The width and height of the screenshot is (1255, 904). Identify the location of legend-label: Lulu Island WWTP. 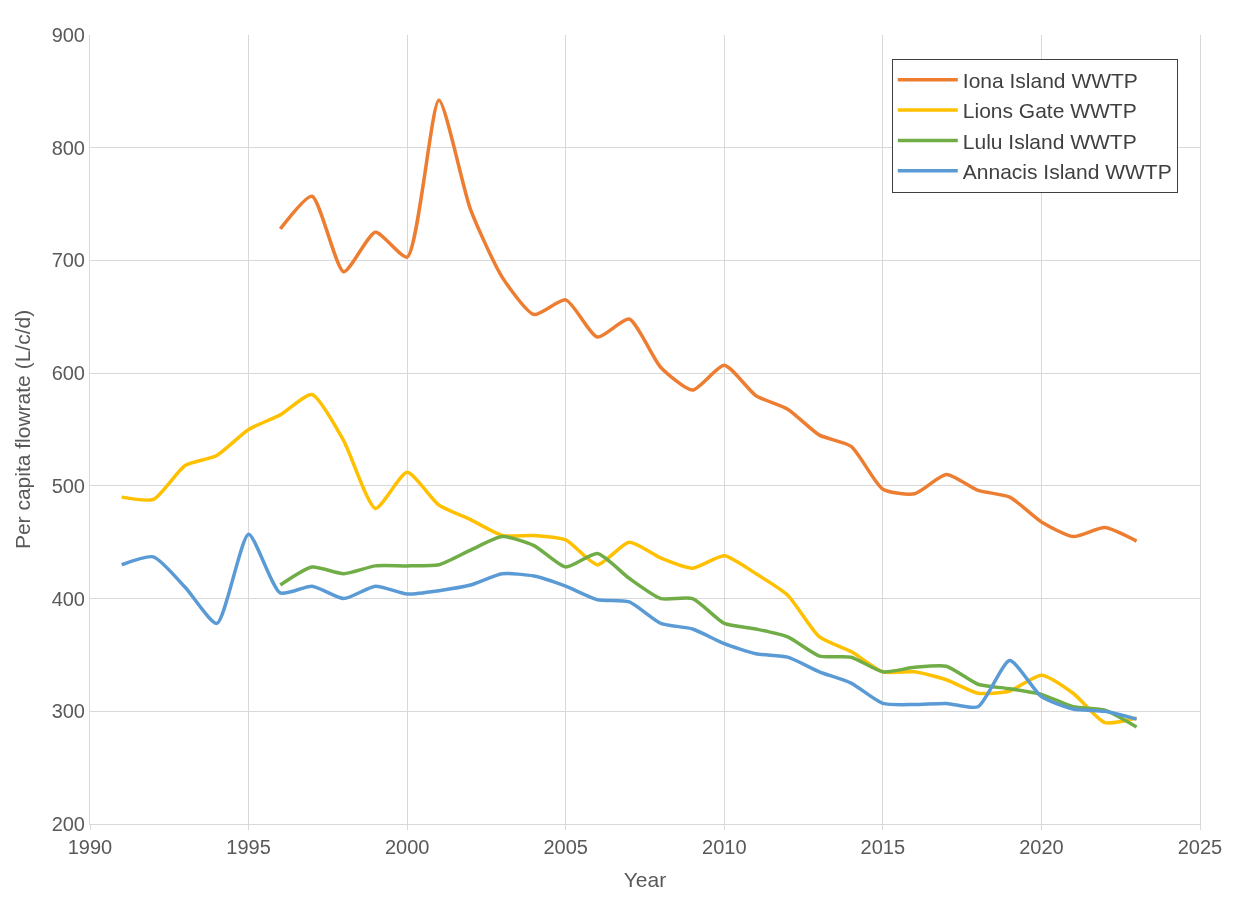
(1049, 141).